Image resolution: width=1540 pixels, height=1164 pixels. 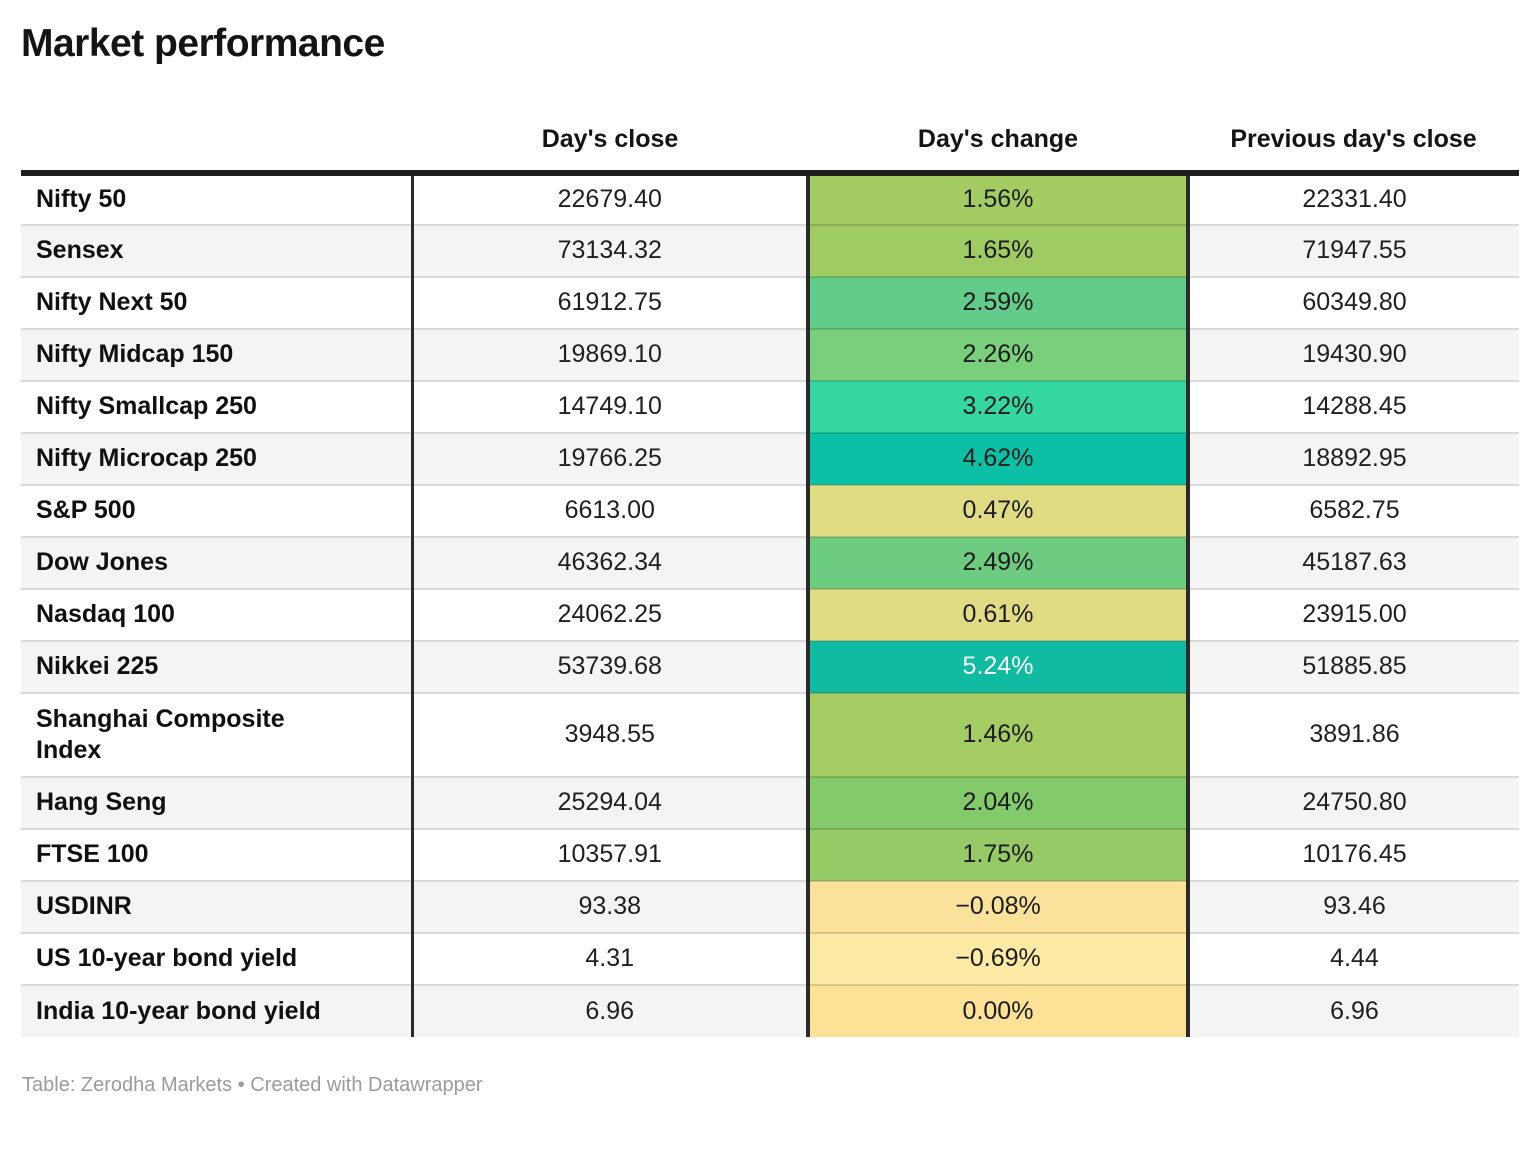 What do you see at coordinates (998, 458) in the screenshot?
I see `days-change-cell: 4.62%` at bounding box center [998, 458].